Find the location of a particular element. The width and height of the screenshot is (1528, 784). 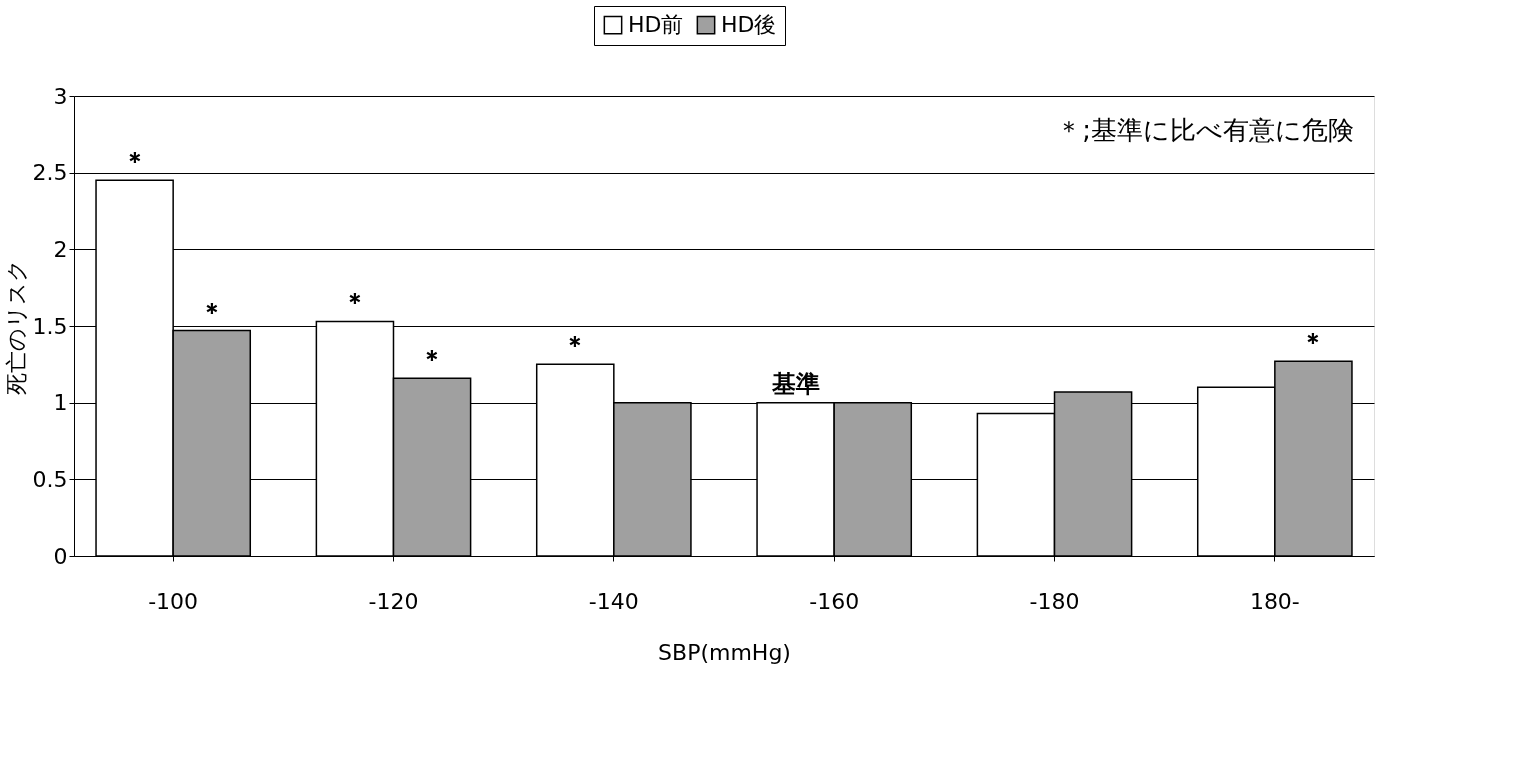

legend-label: HD前 is located at coordinates (656, 25).